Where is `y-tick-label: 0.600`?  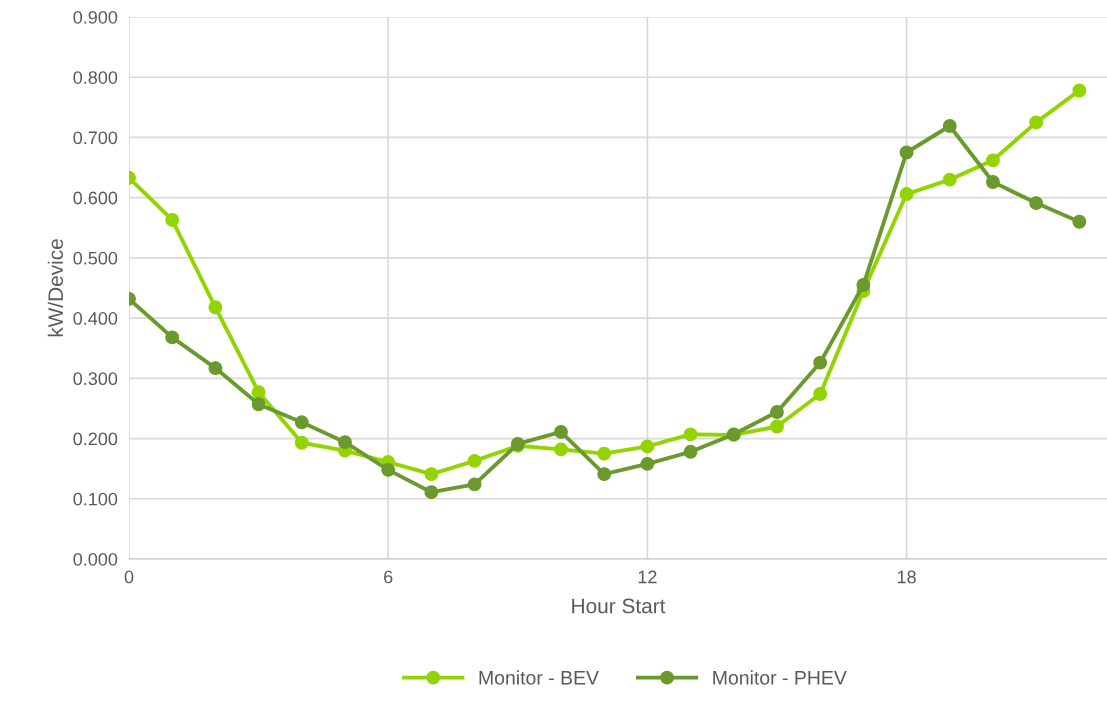
y-tick-label: 0.600 is located at coordinates (95, 198).